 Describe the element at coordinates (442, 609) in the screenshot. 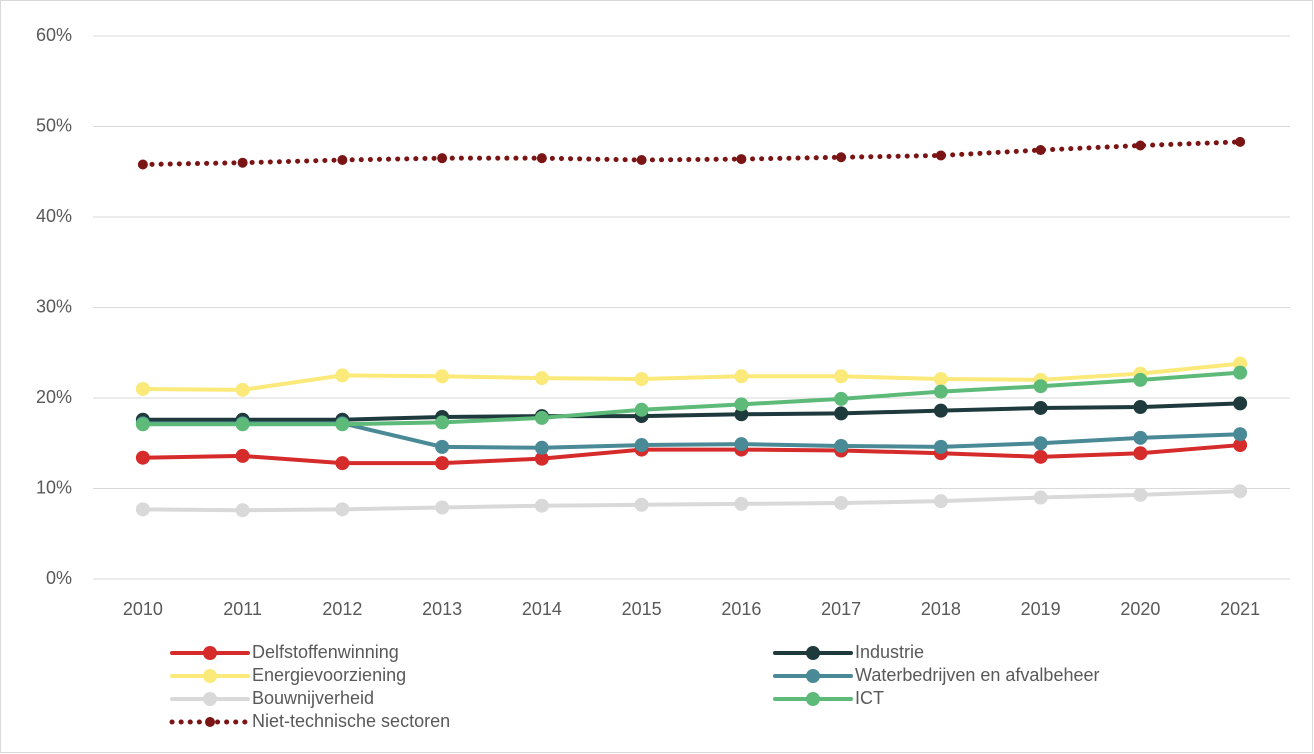

I see `x-tick-label: 2013` at that location.